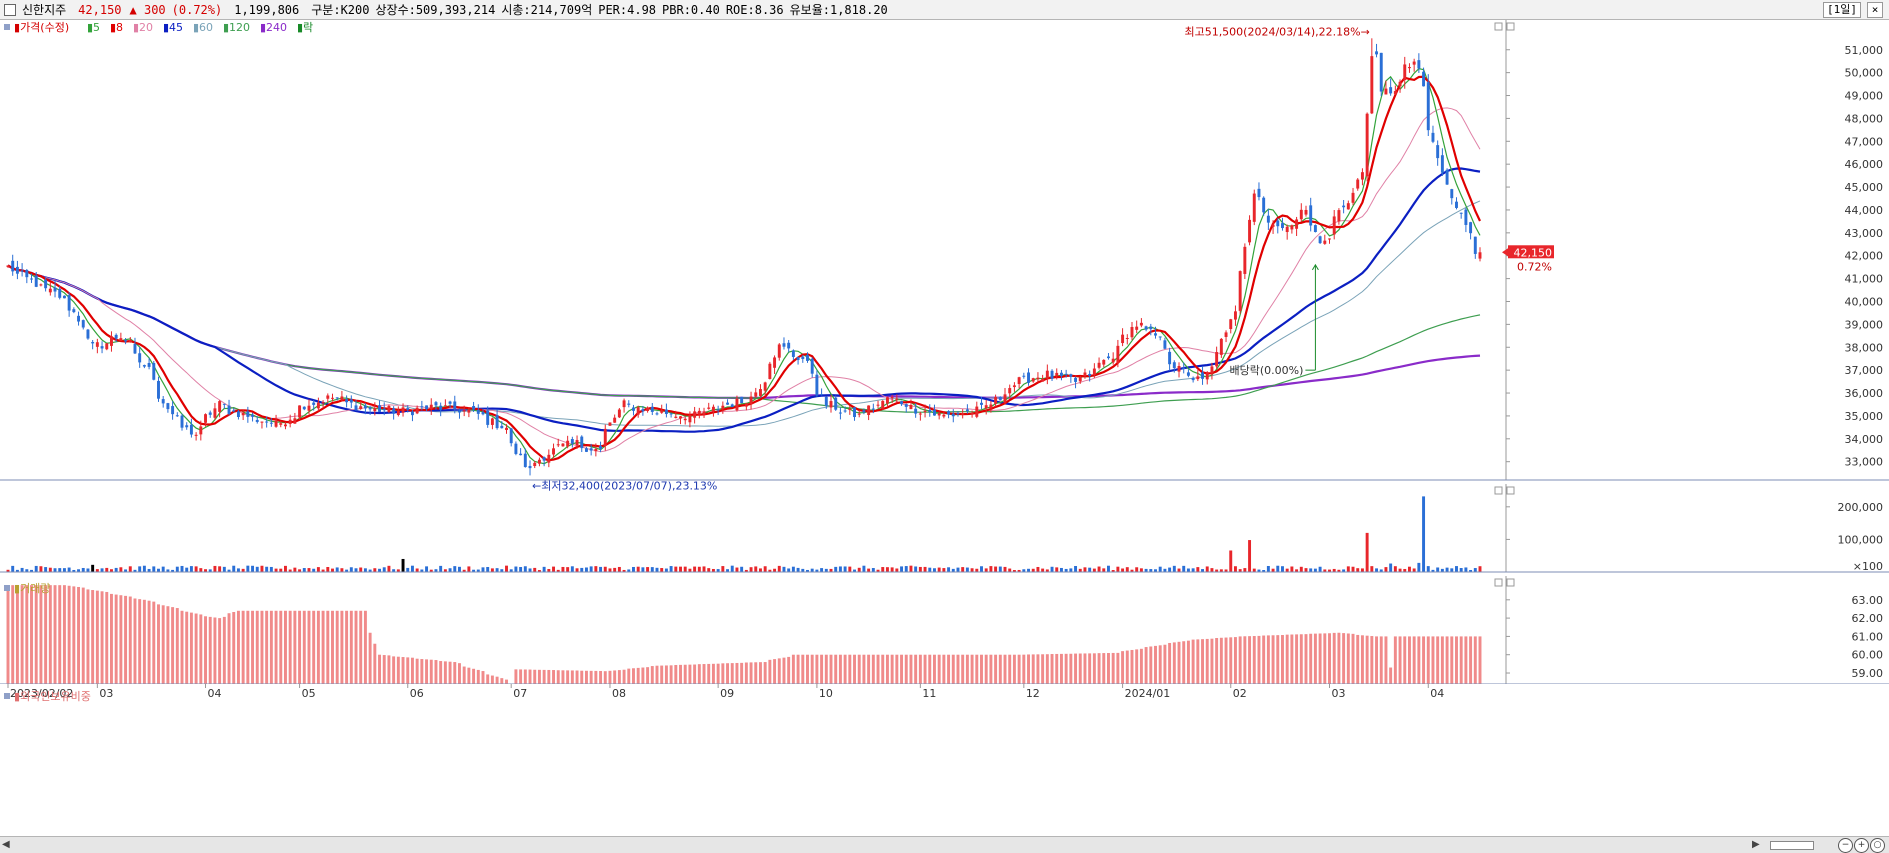 This screenshot has width=1889, height=853. Describe the element at coordinates (1864, 73) in the screenshot. I see `price-tick-label: 50,000` at that location.